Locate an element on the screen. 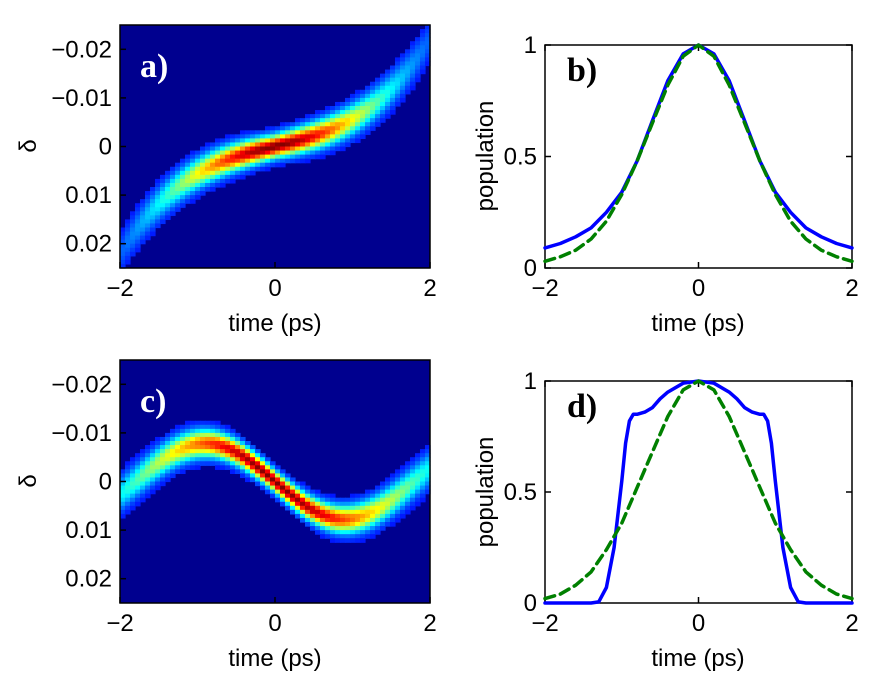  ytick-label-d-2: 1 is located at coordinates (530, 381).